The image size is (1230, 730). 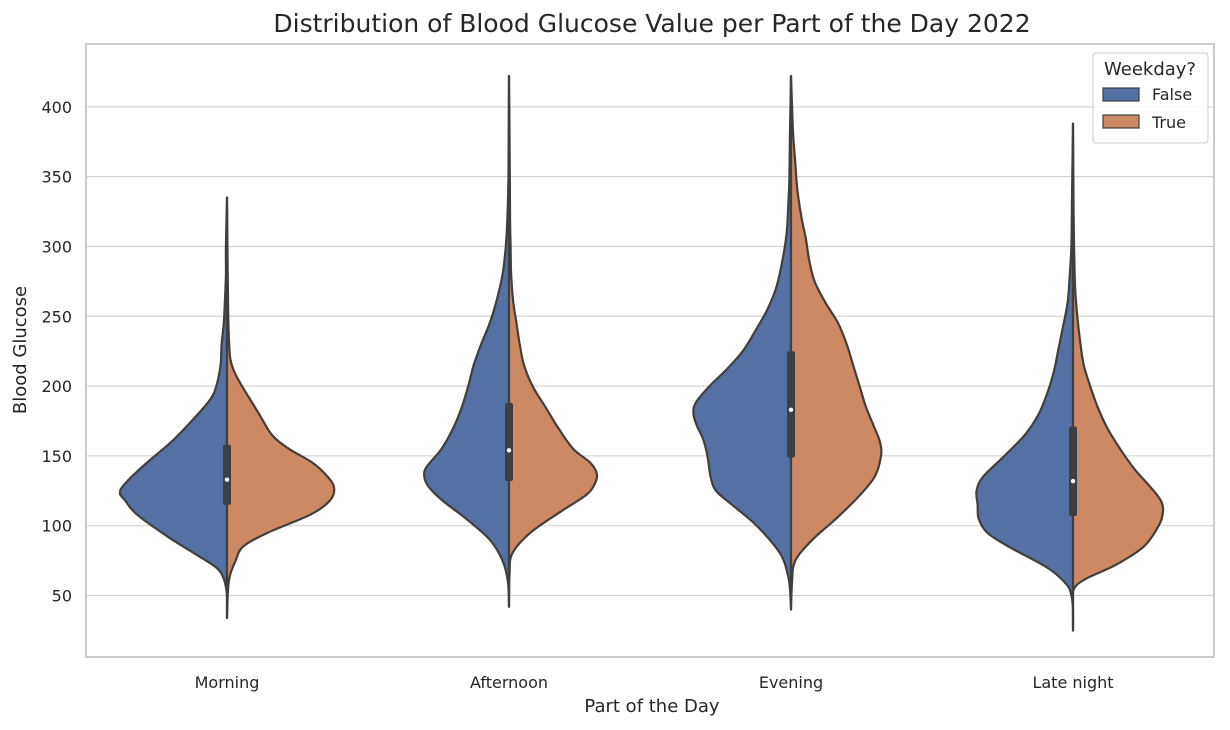 What do you see at coordinates (1172, 94) in the screenshot?
I see `legend-label-false: False` at bounding box center [1172, 94].